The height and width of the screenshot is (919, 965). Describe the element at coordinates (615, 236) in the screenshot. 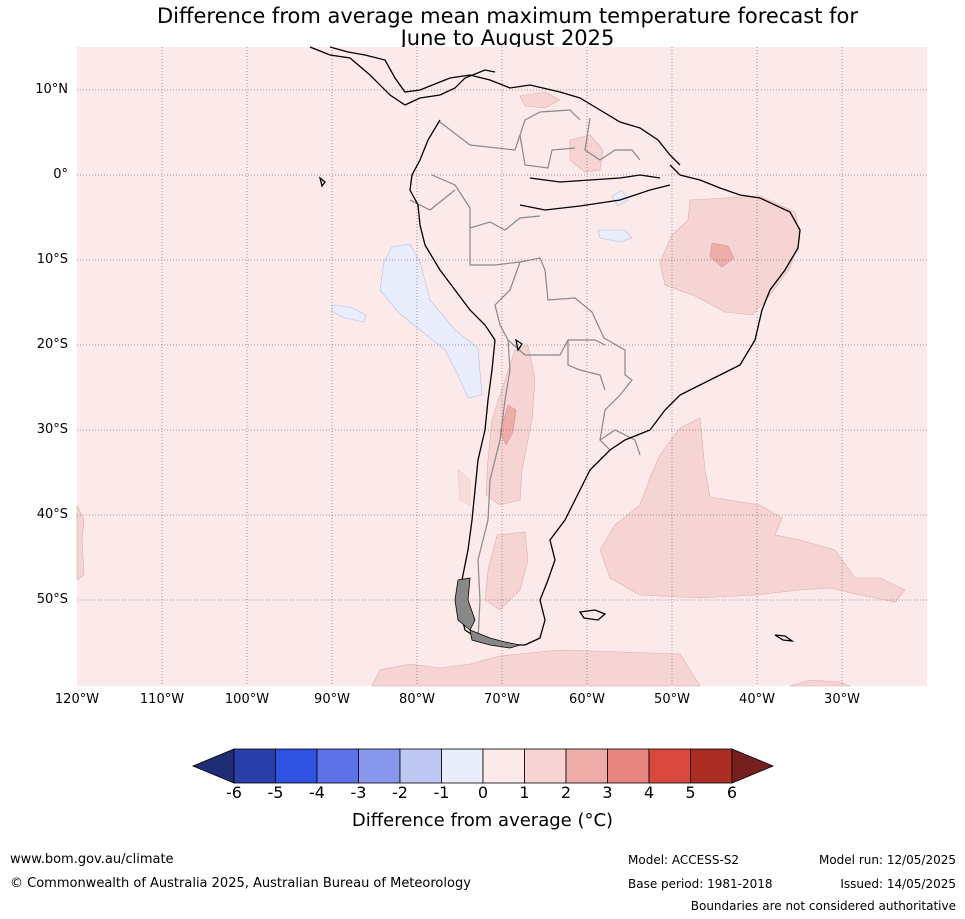

I see `anomaly-amazon-small` at that location.